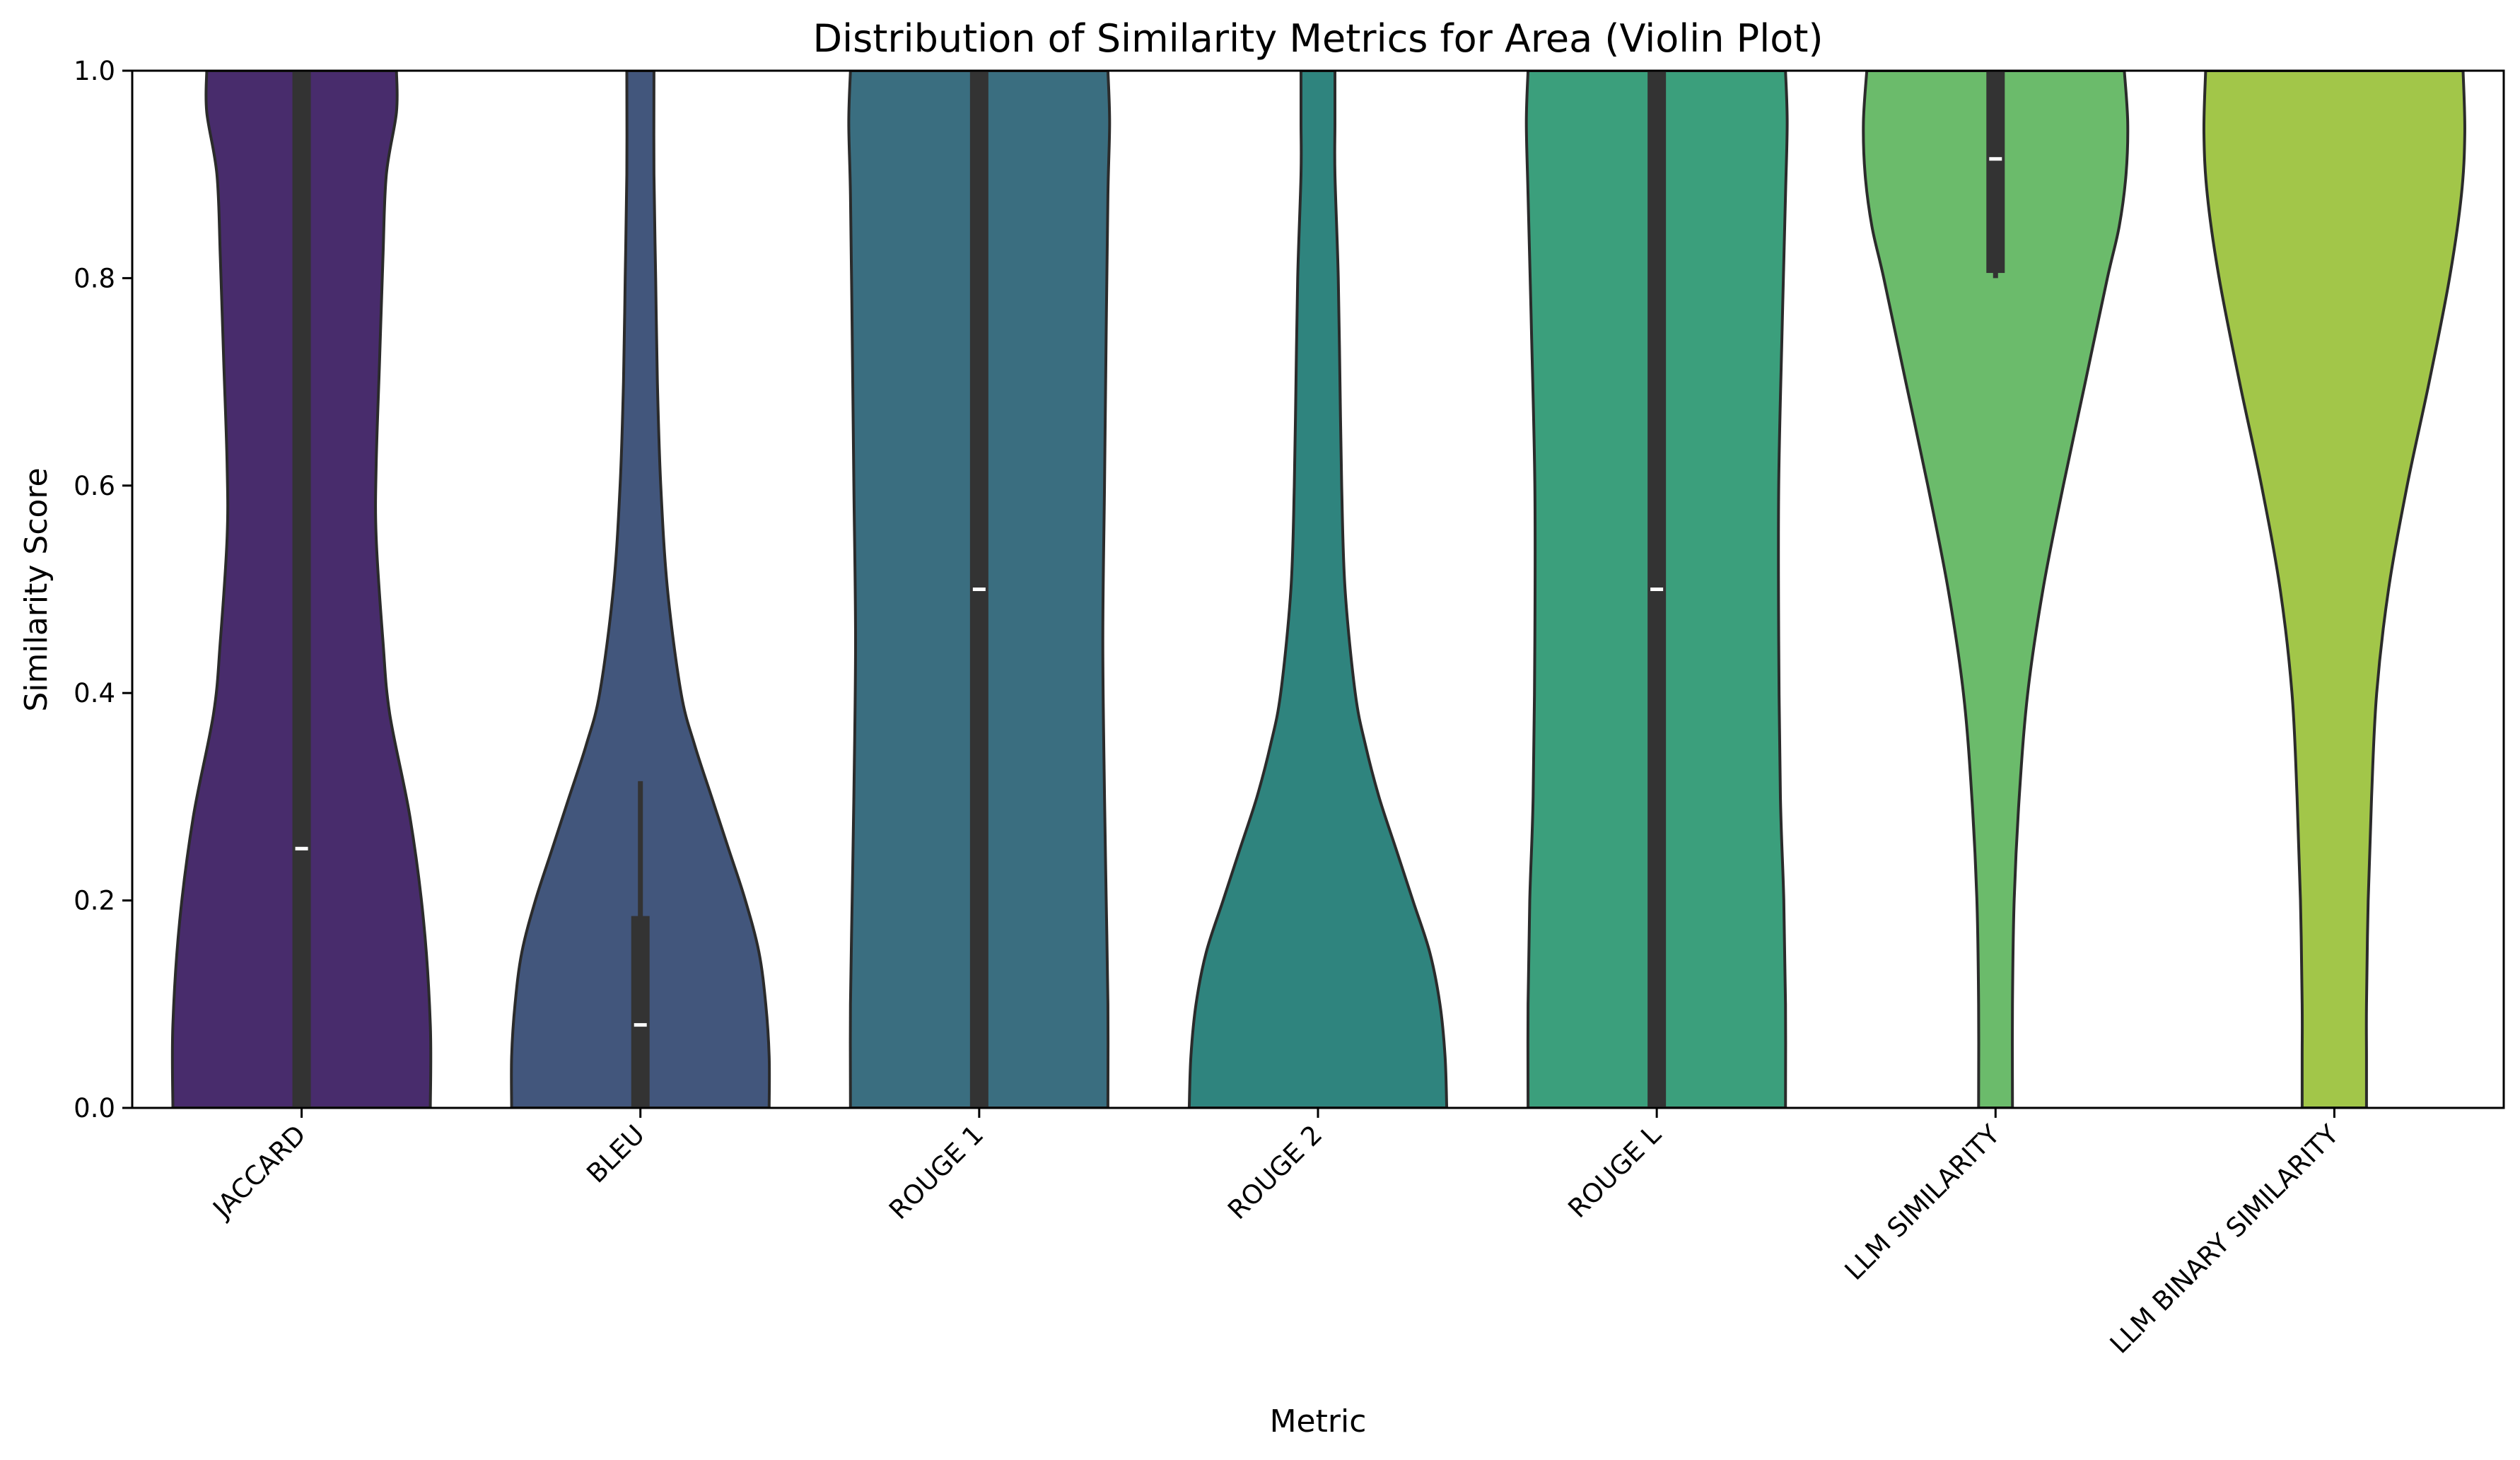  I want to click on y-tick-label: 0.8, so click(94, 278).